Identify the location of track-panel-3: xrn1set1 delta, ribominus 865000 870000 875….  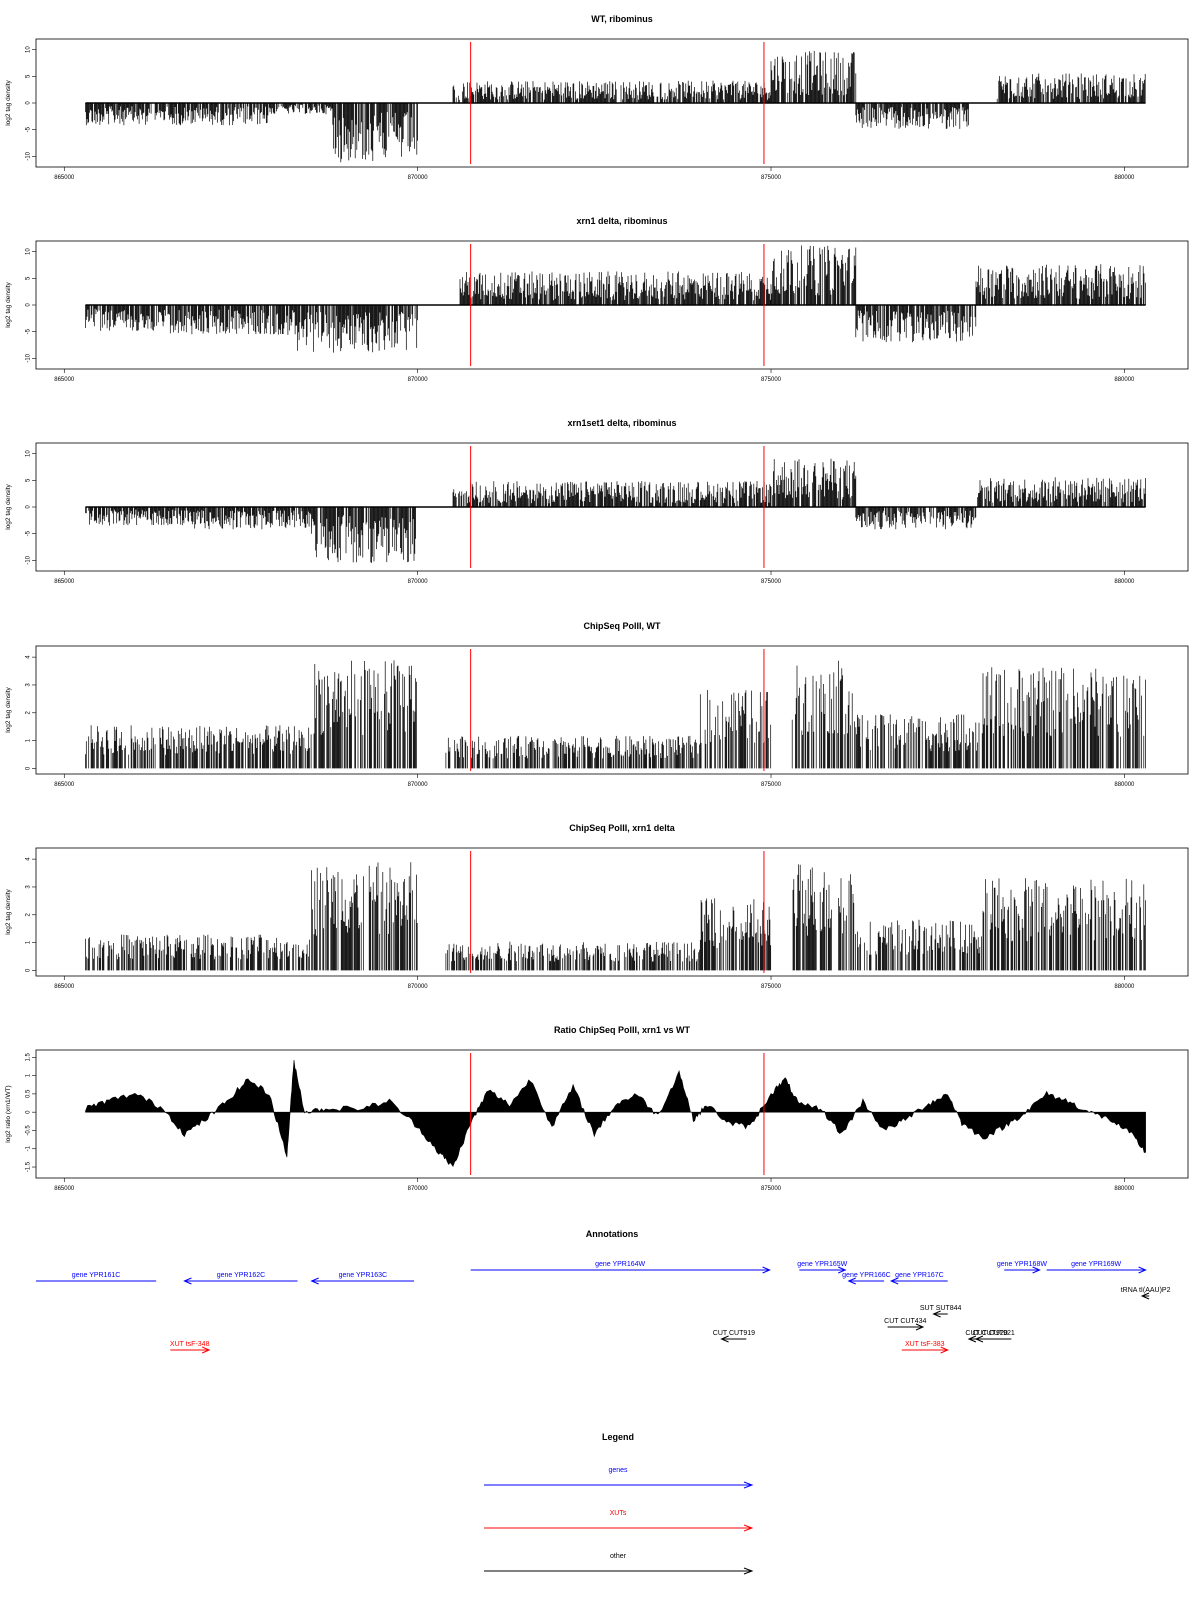
(597, 501).